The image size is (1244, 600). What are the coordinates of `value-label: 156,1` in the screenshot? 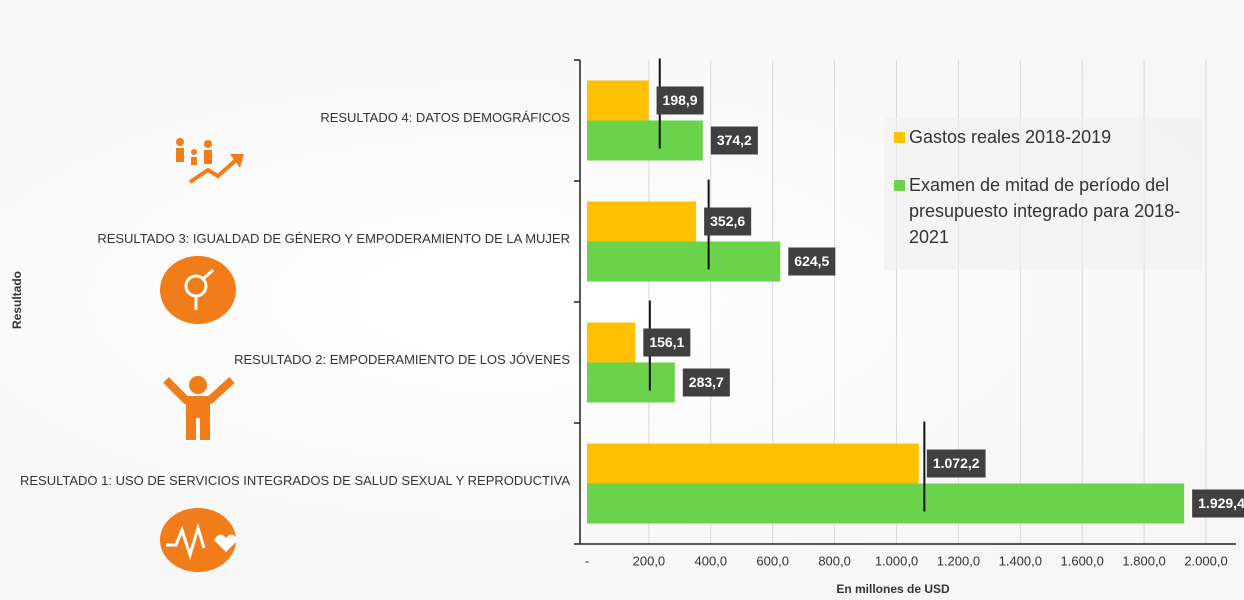 It's located at (667, 342).